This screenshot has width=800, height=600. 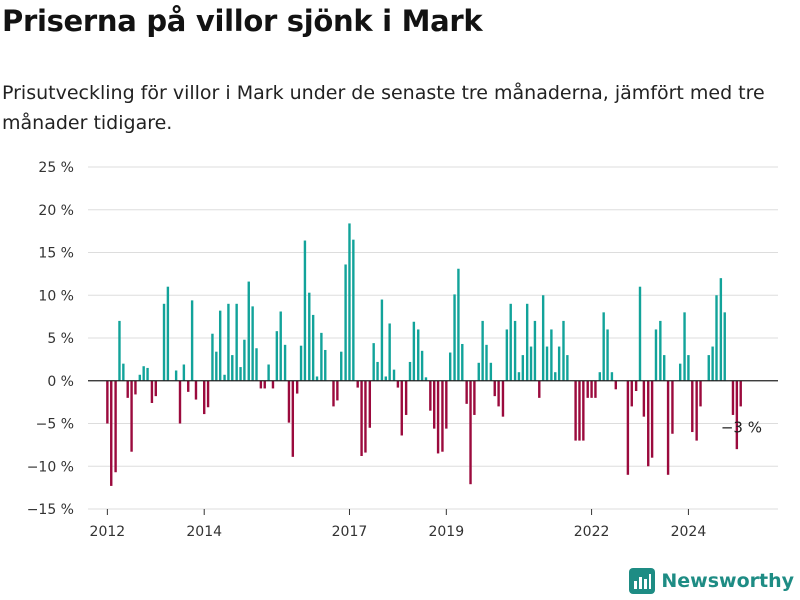 What do you see at coordinates (398, 524) in the screenshot?
I see `x-axis: 2012 2014 2017 2019 2022 2024` at bounding box center [398, 524].